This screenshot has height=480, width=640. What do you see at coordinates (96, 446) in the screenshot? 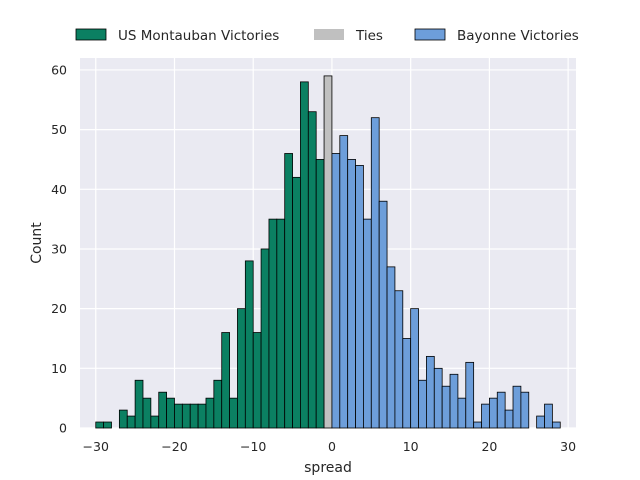
I see `x-tick-label: −30` at bounding box center [96, 446].